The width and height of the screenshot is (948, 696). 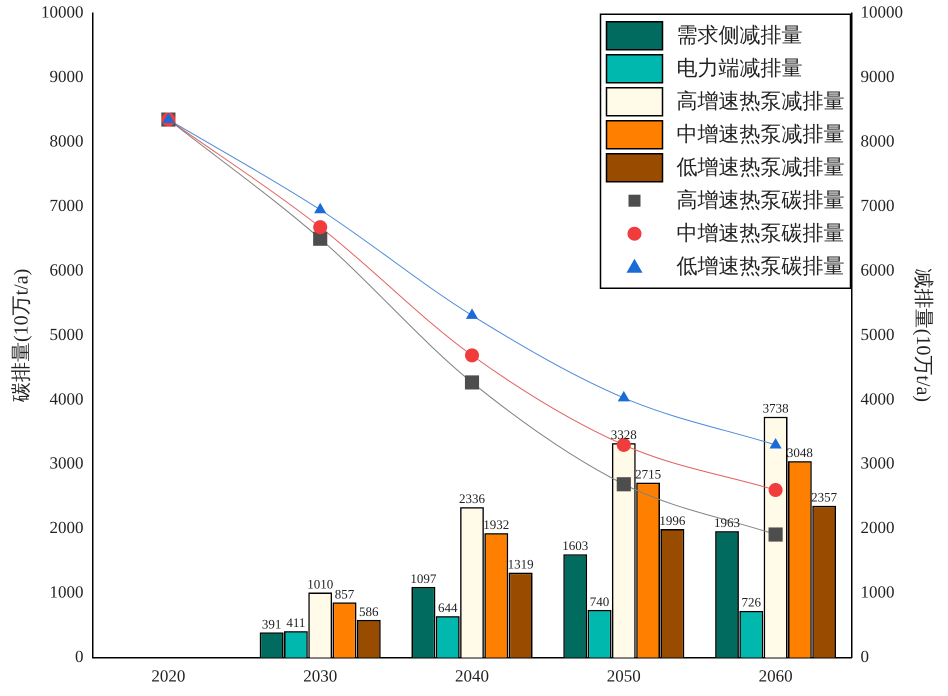 What do you see at coordinates (923, 335) in the screenshot?
I see `y2-axis-title: 减排量(10万t/a)` at bounding box center [923, 335].